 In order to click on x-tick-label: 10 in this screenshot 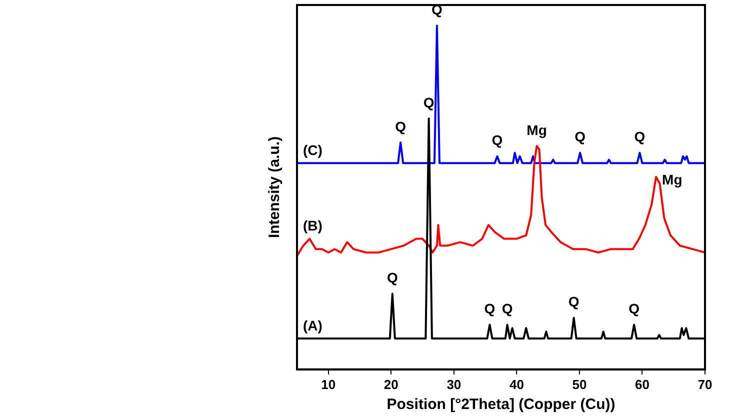, I will do `click(328, 384)`.